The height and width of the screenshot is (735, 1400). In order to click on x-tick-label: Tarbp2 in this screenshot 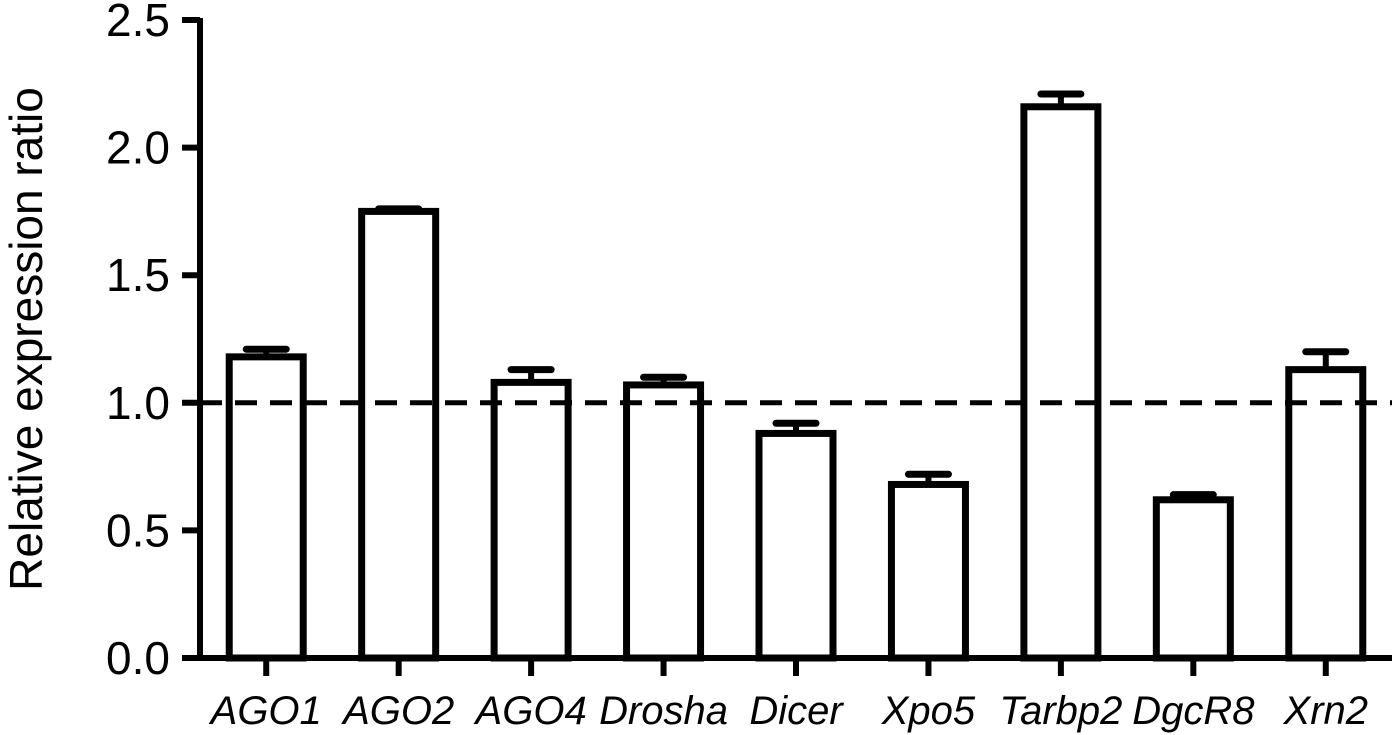, I will do `click(1060, 711)`.